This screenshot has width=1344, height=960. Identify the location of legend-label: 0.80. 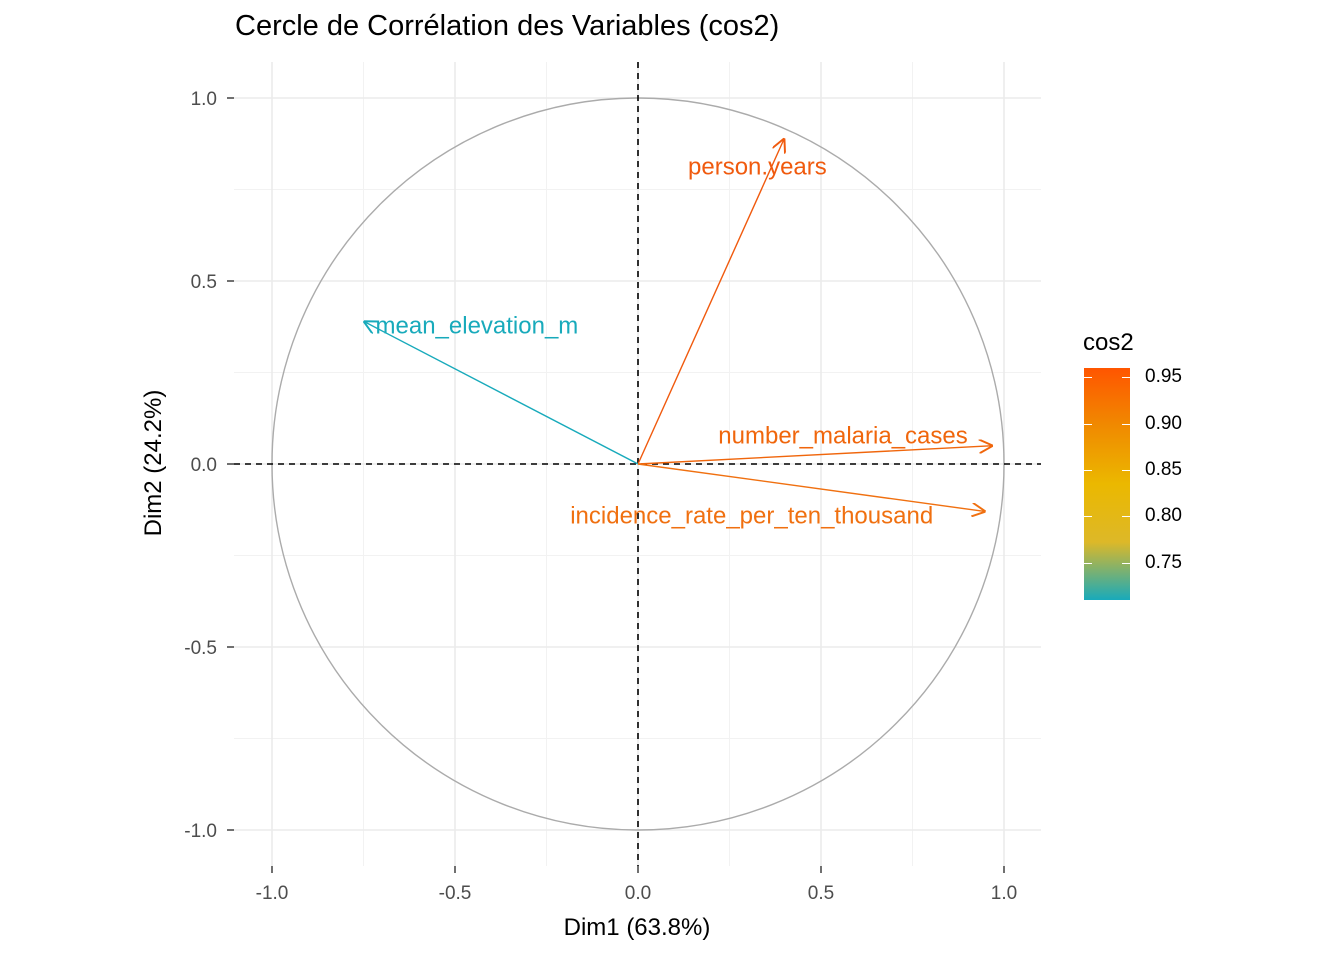
(1163, 516).